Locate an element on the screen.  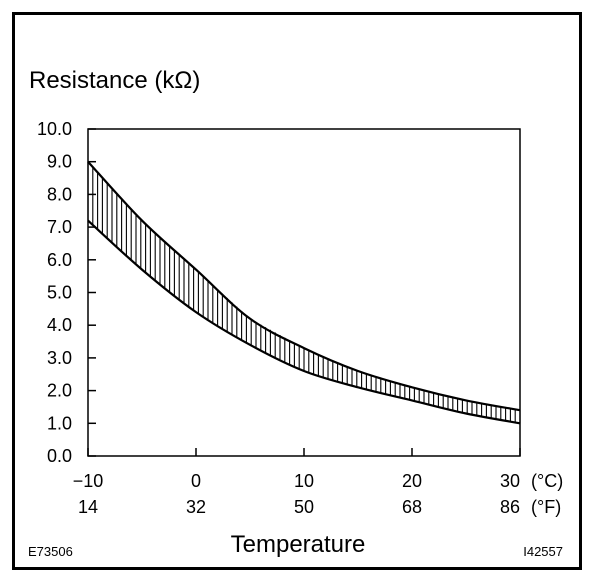
y-tick-label: 4.0 is located at coordinates (59, 325).